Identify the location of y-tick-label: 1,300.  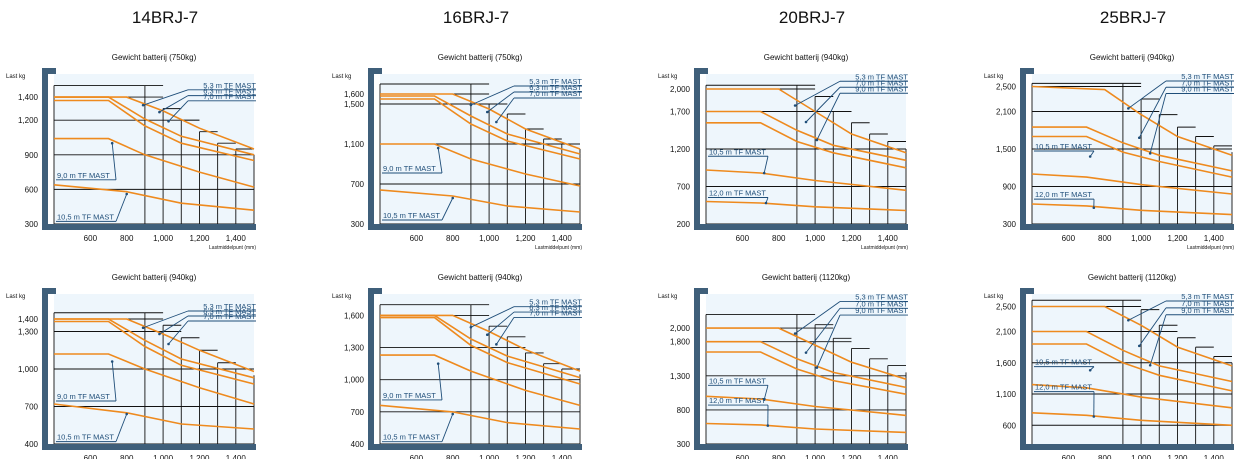
(354, 348).